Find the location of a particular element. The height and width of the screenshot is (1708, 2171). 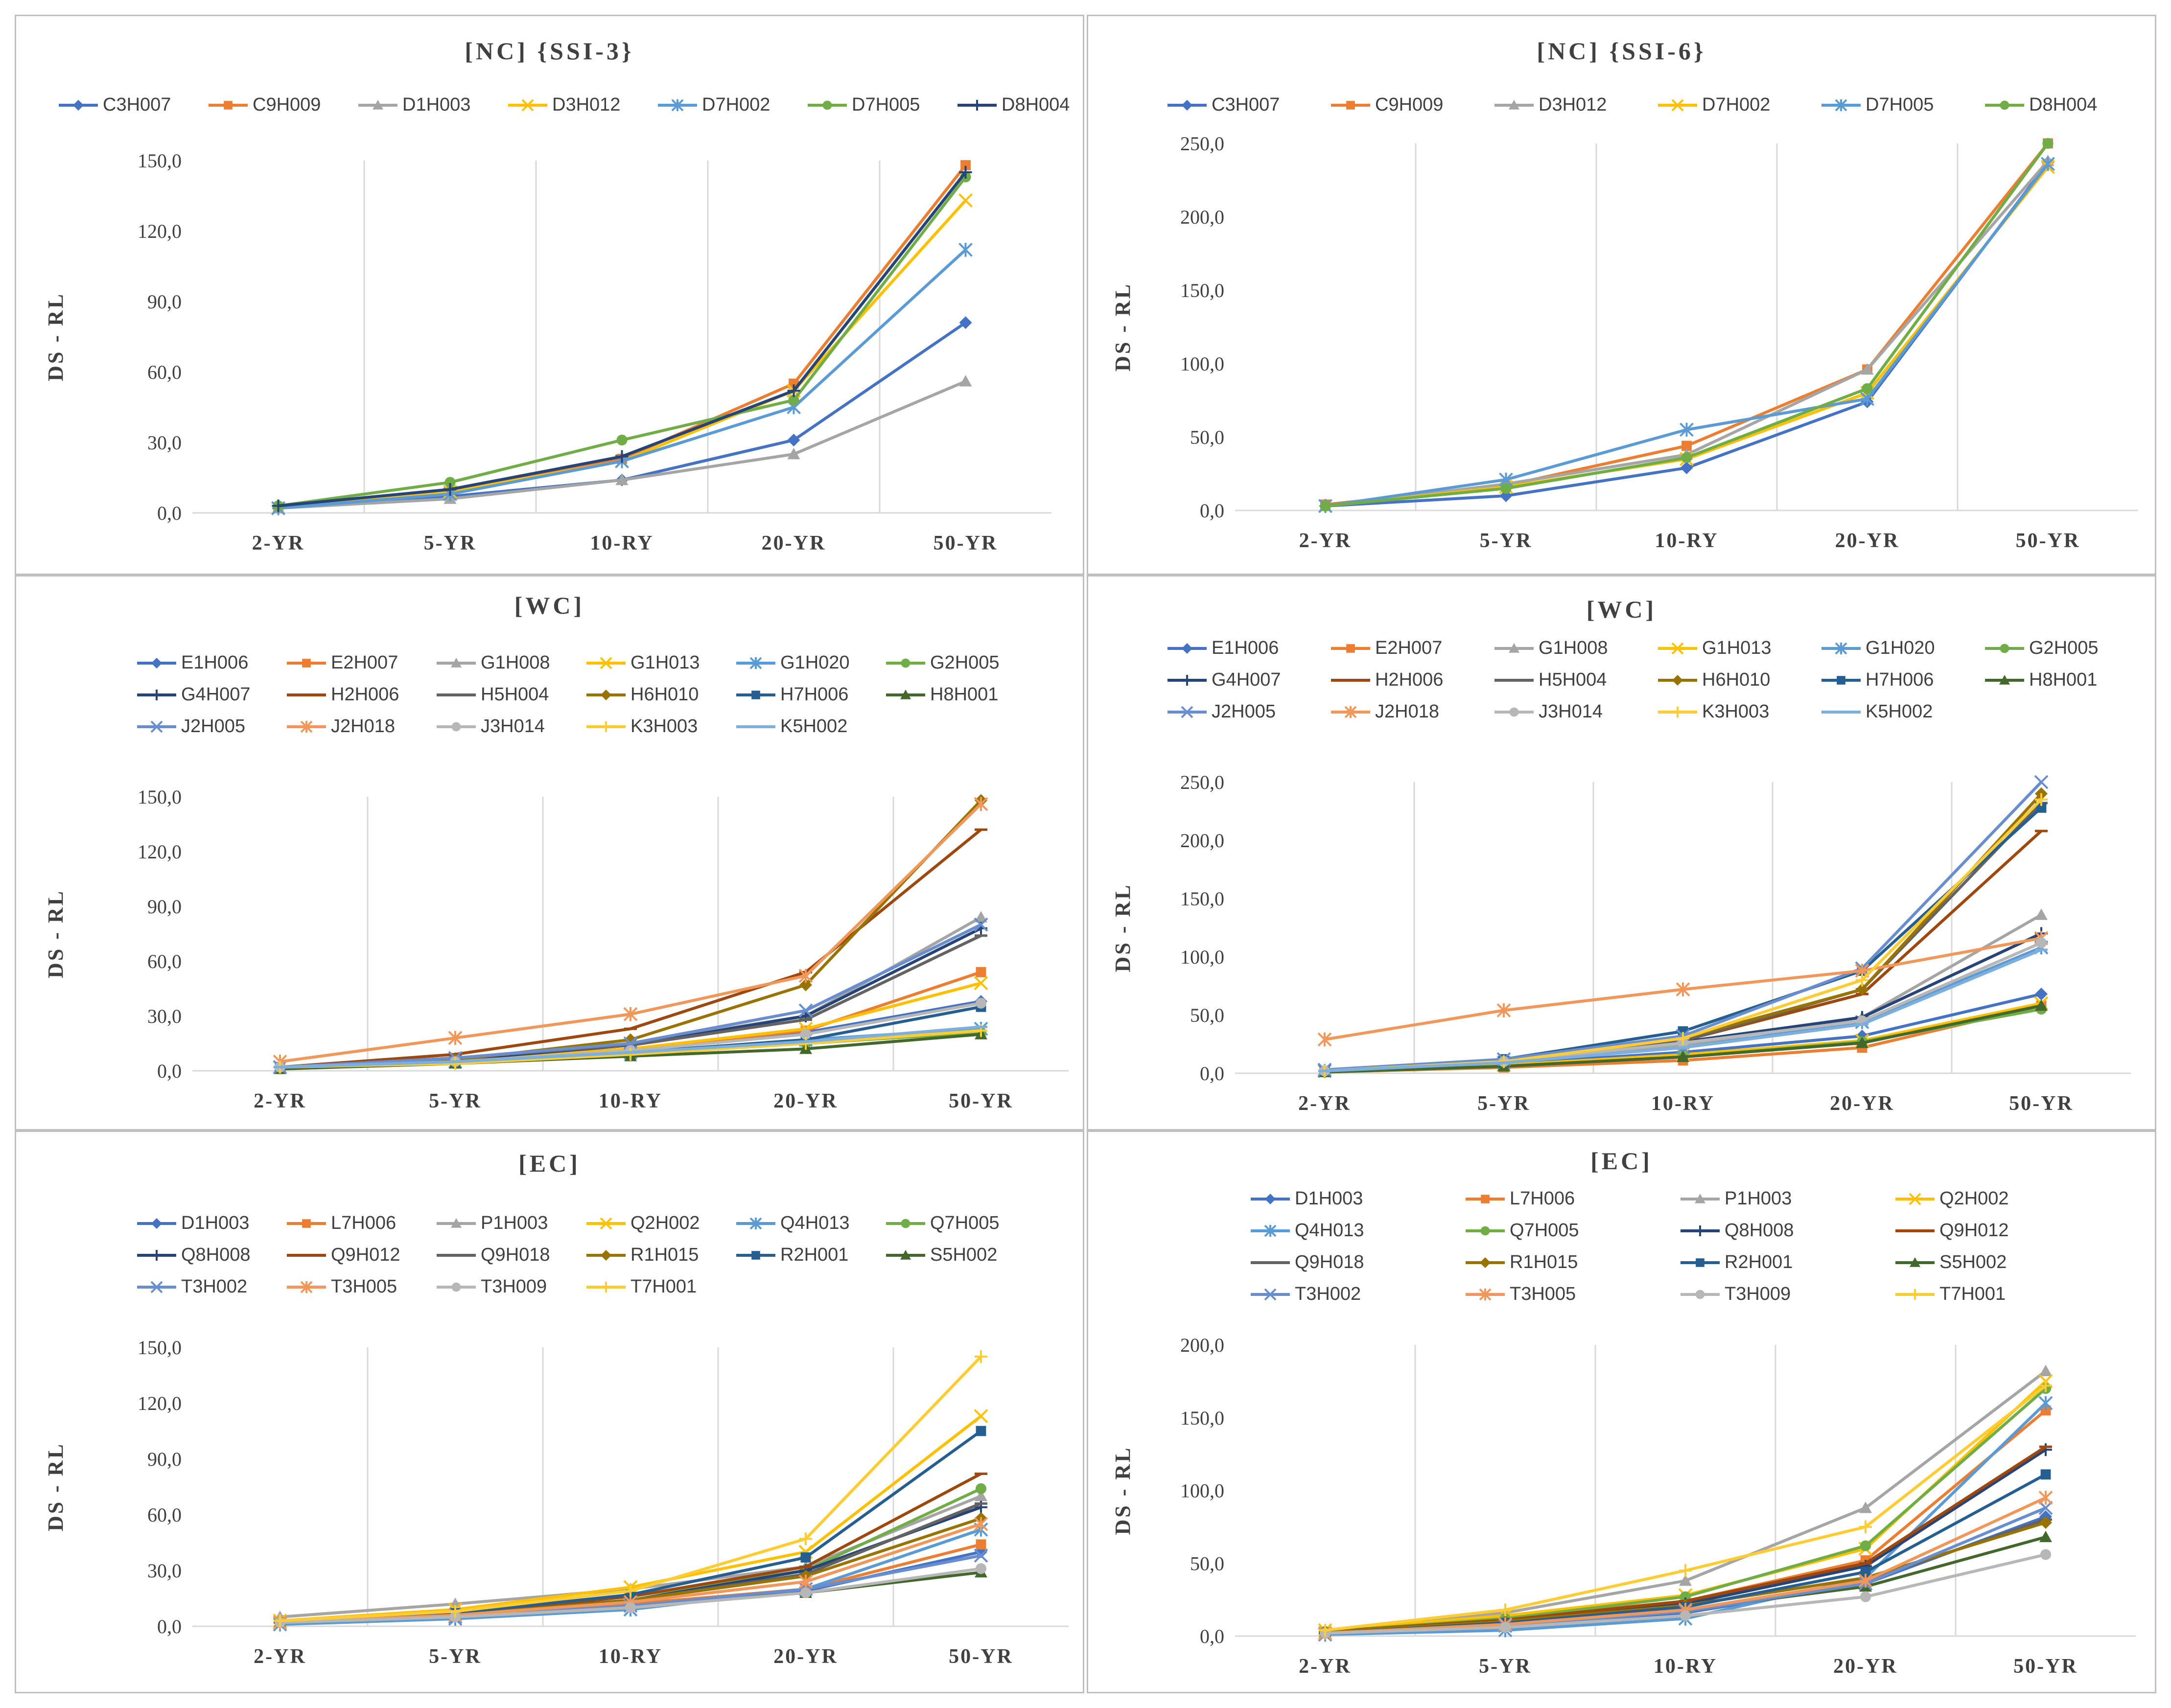

legend-label: R2H001 is located at coordinates (1759, 1262).